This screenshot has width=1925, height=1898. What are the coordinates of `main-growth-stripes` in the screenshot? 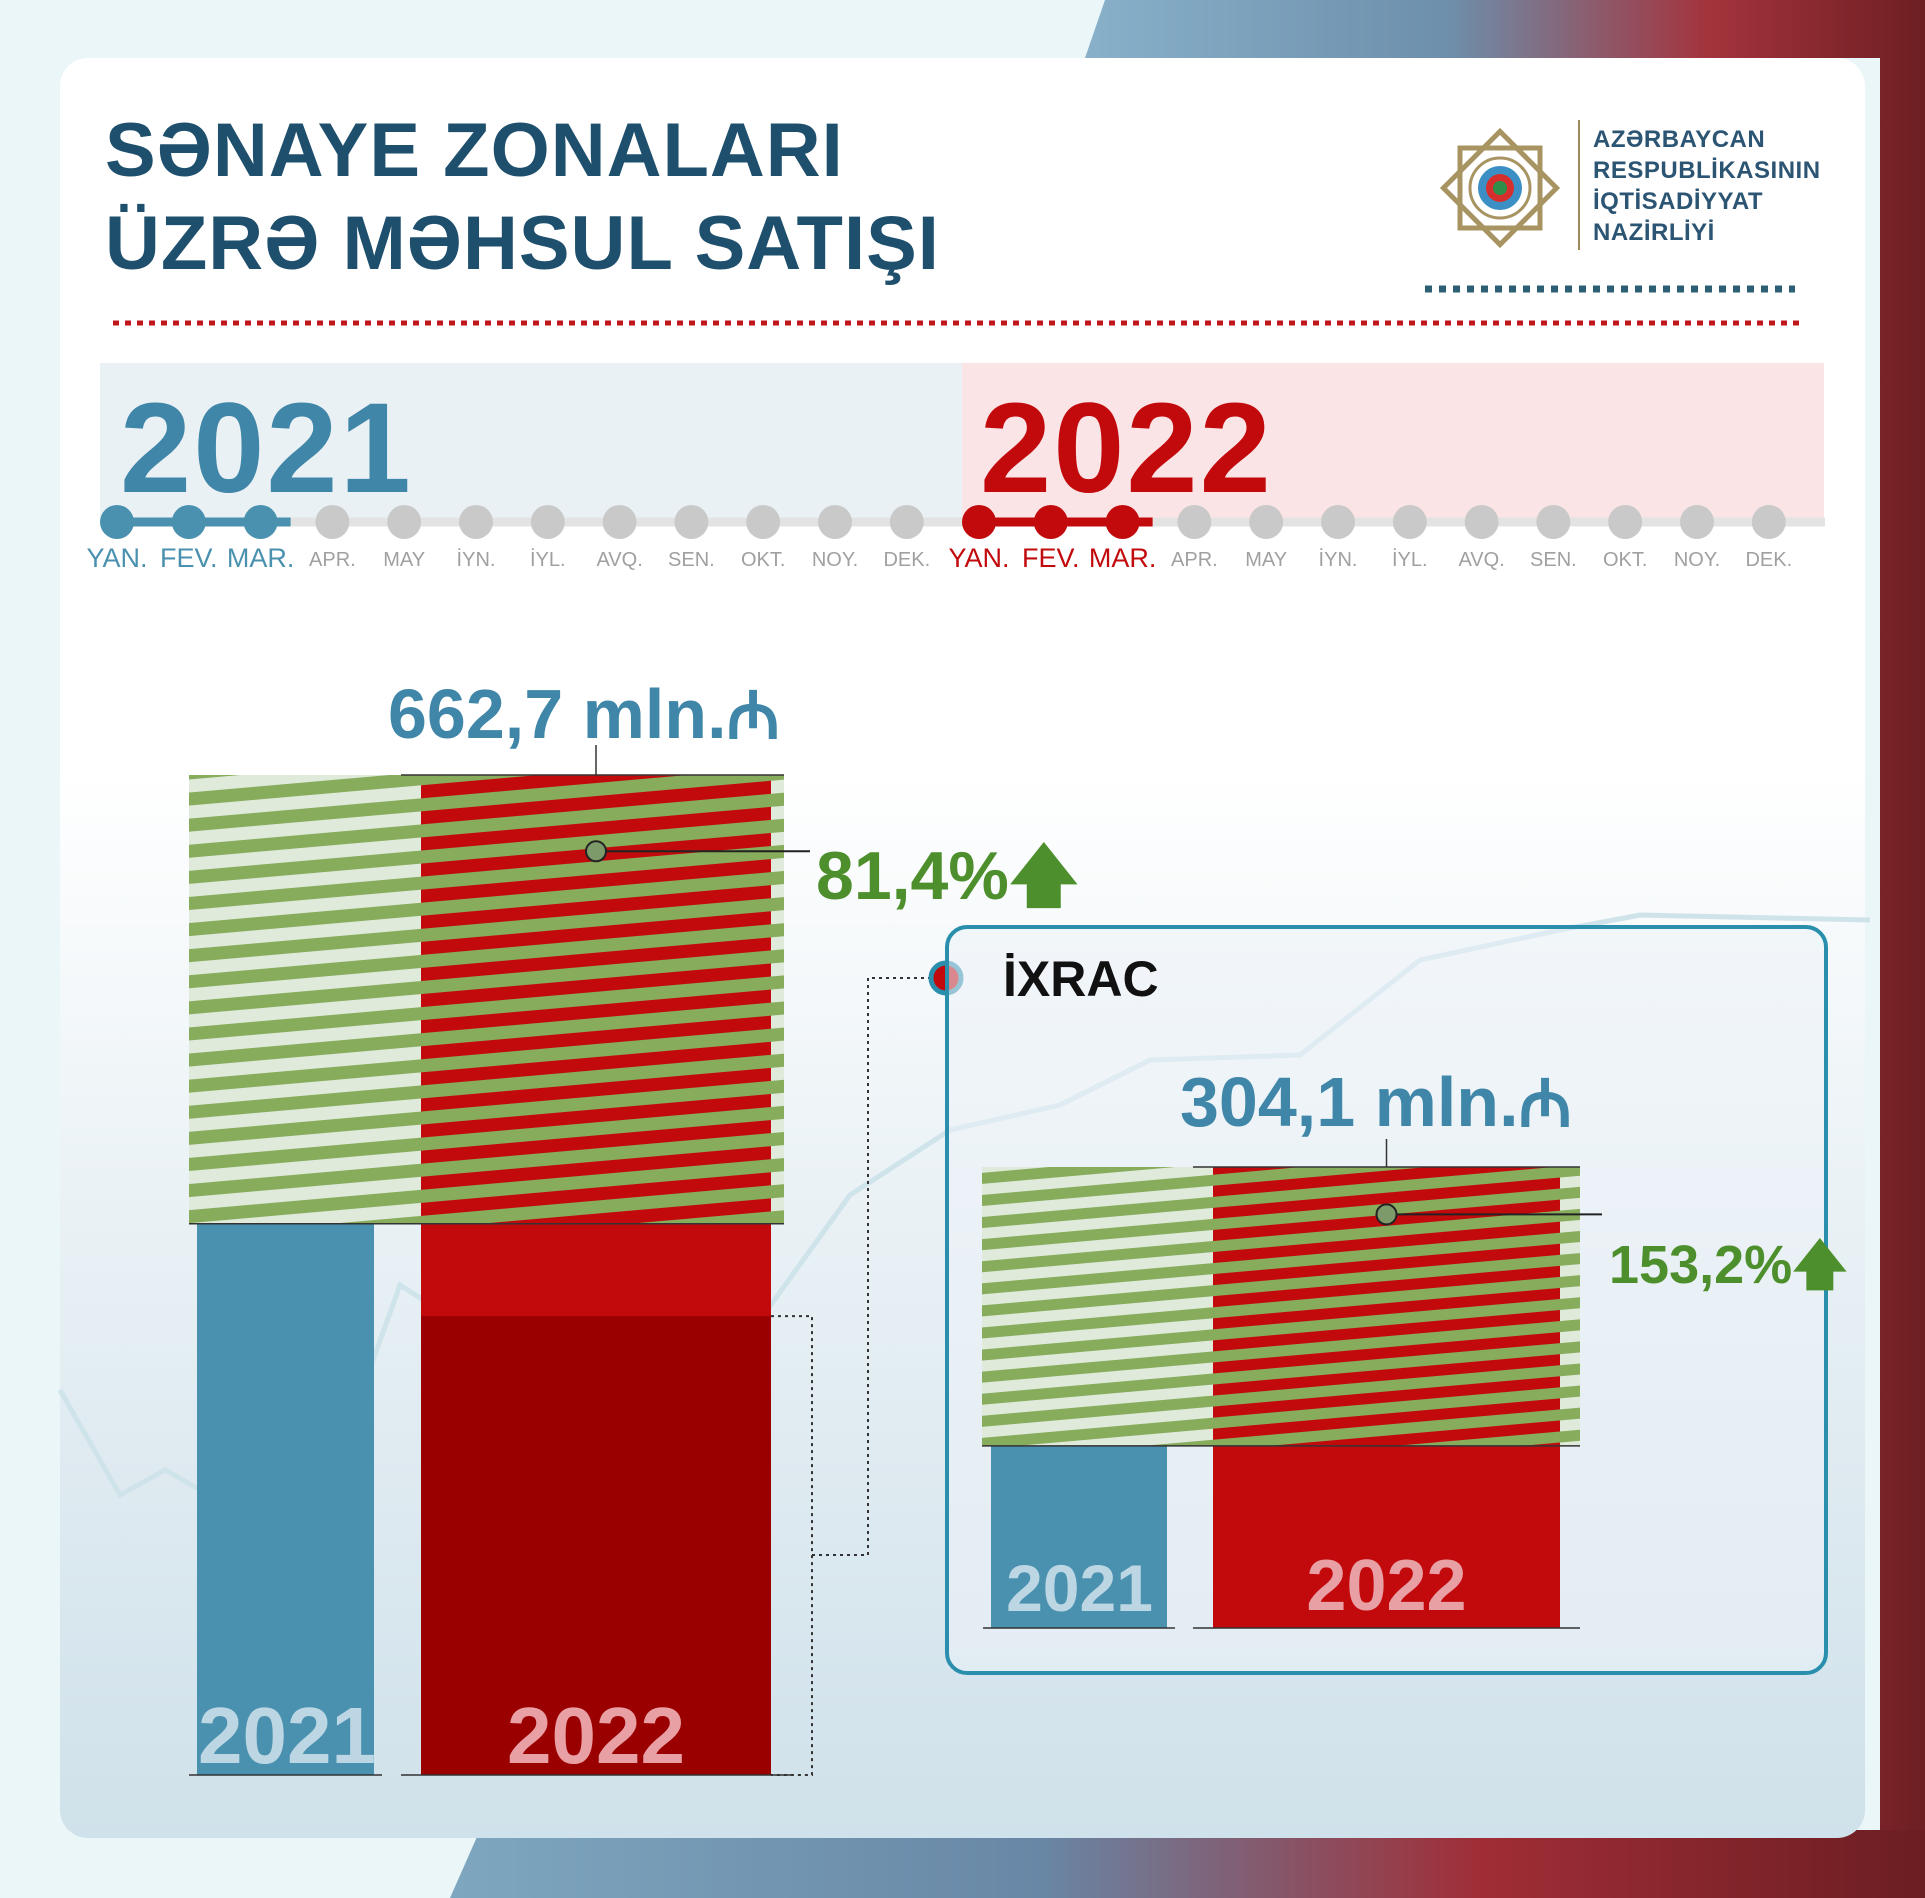 It's located at (486, 999).